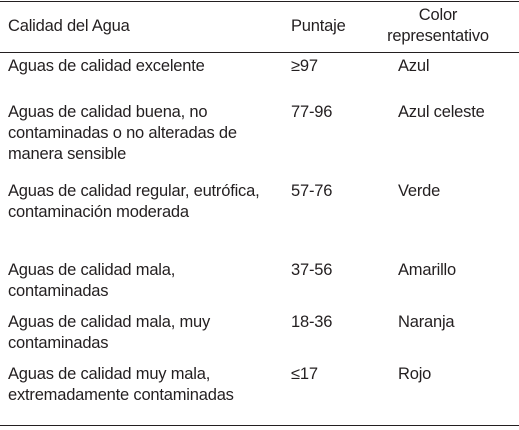  What do you see at coordinates (312, 322) in the screenshot?
I see `row-score: 18-36` at bounding box center [312, 322].